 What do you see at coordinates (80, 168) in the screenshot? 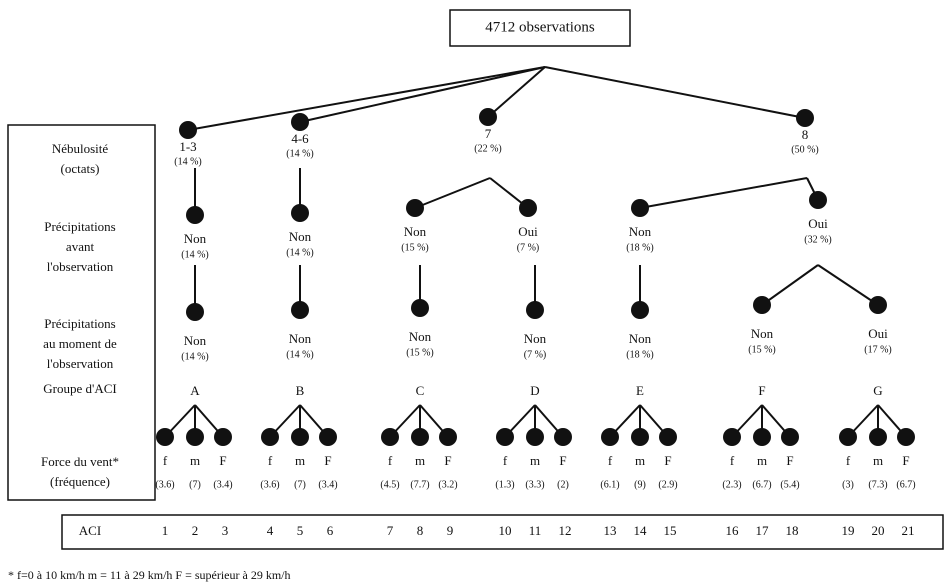
I see `row-label: (octats)` at bounding box center [80, 168].